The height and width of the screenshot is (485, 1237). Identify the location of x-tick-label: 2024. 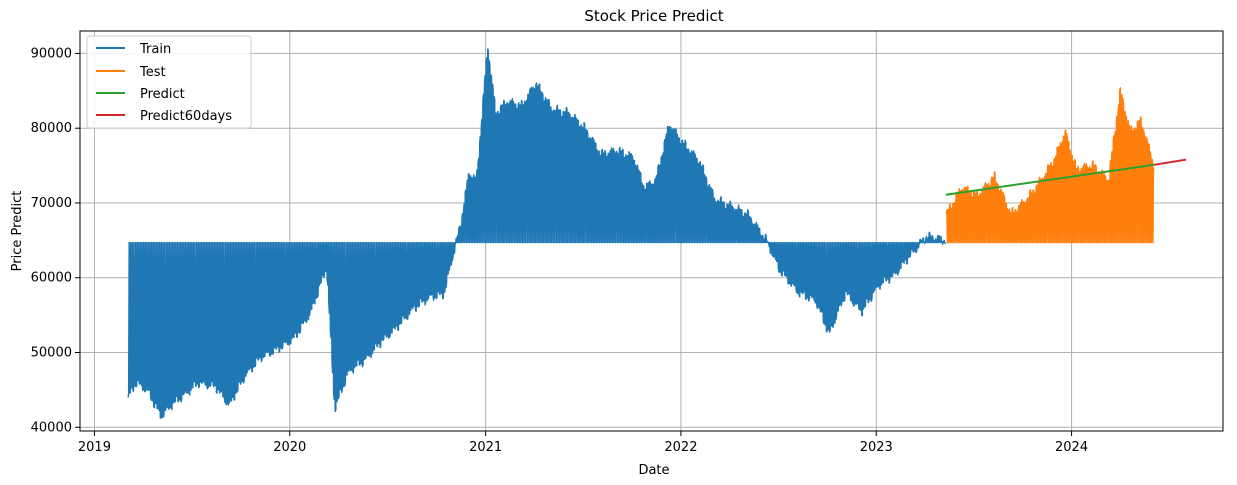
(1071, 447).